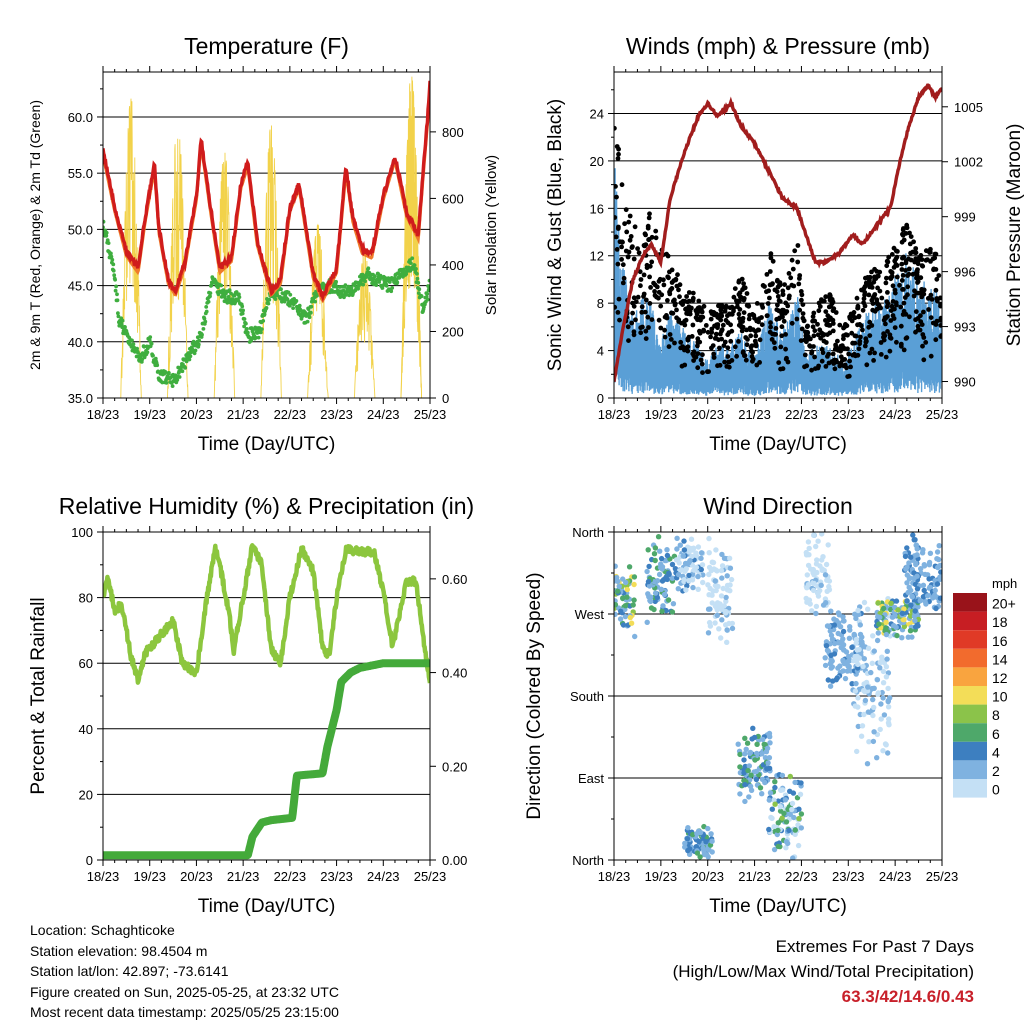 Image resolution: width=1024 pixels, height=1024 pixels. Describe the element at coordinates (86, 663) in the screenshot. I see `rh-y-tick-label: 60` at that location.